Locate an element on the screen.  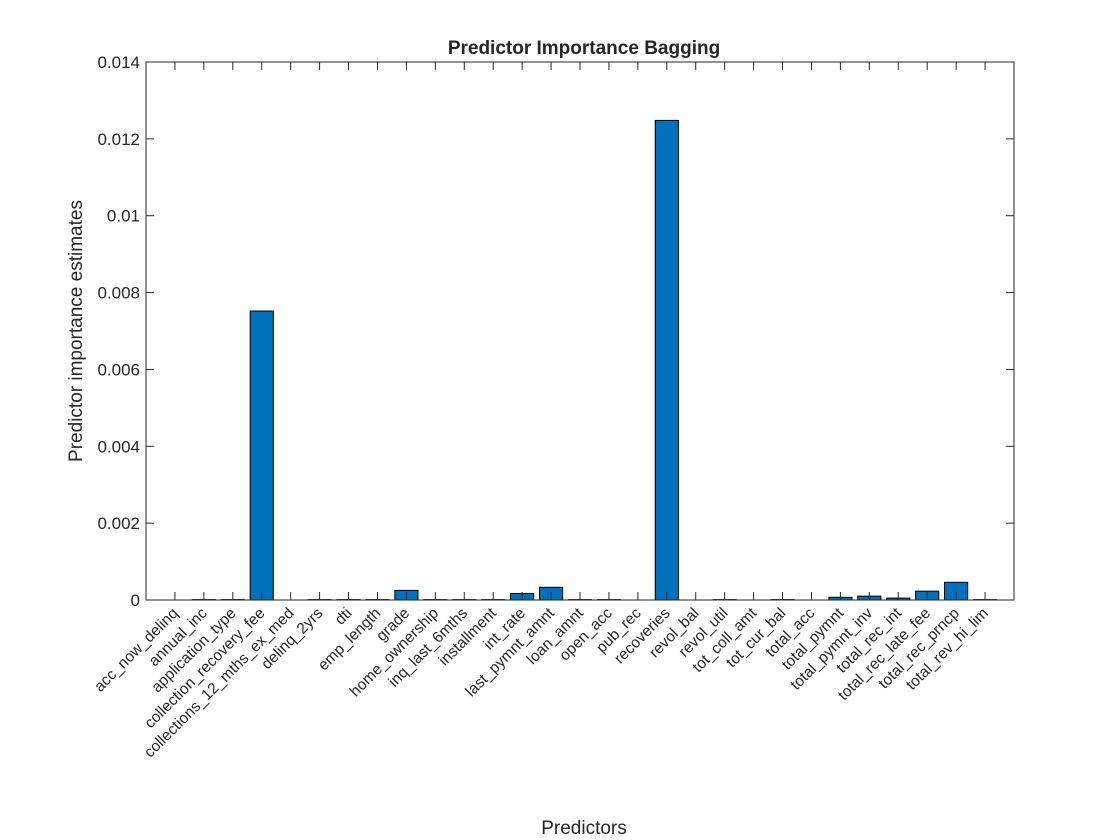
y-tick-label: 0.008 is located at coordinates (118, 293).